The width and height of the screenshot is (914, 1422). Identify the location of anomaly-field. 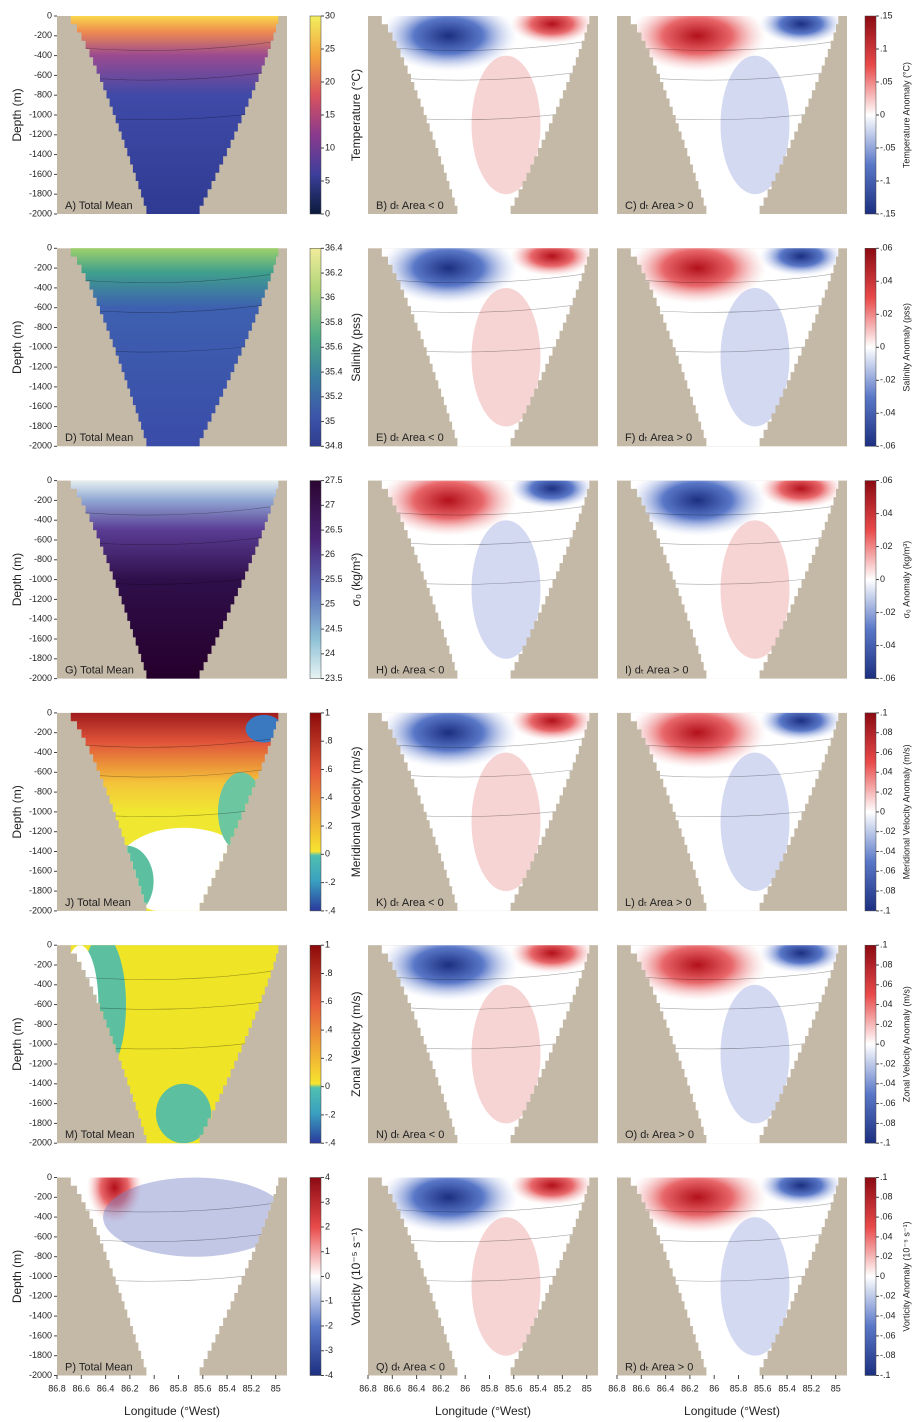
(735, 802).